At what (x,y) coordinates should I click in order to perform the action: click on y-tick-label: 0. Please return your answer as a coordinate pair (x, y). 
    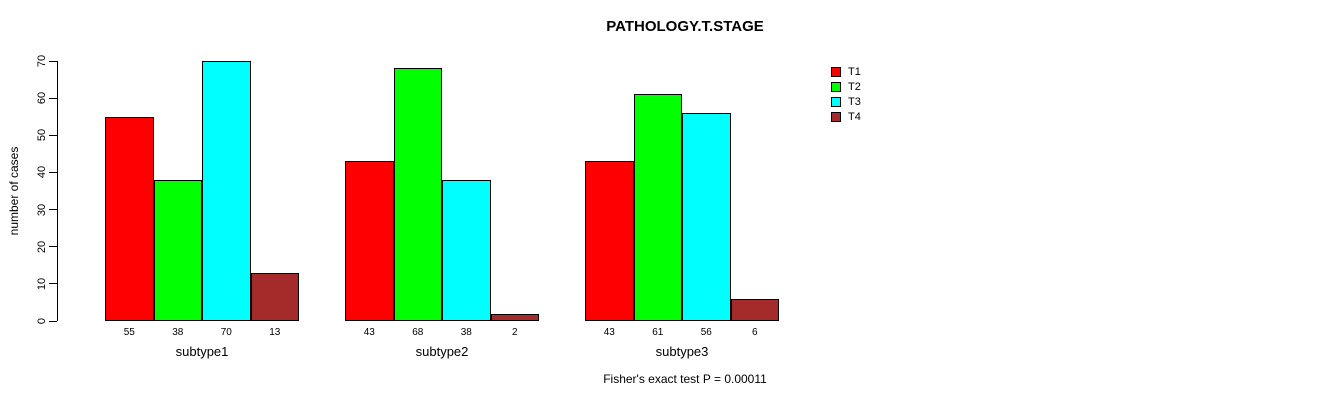
    Looking at the image, I should click on (42, 321).